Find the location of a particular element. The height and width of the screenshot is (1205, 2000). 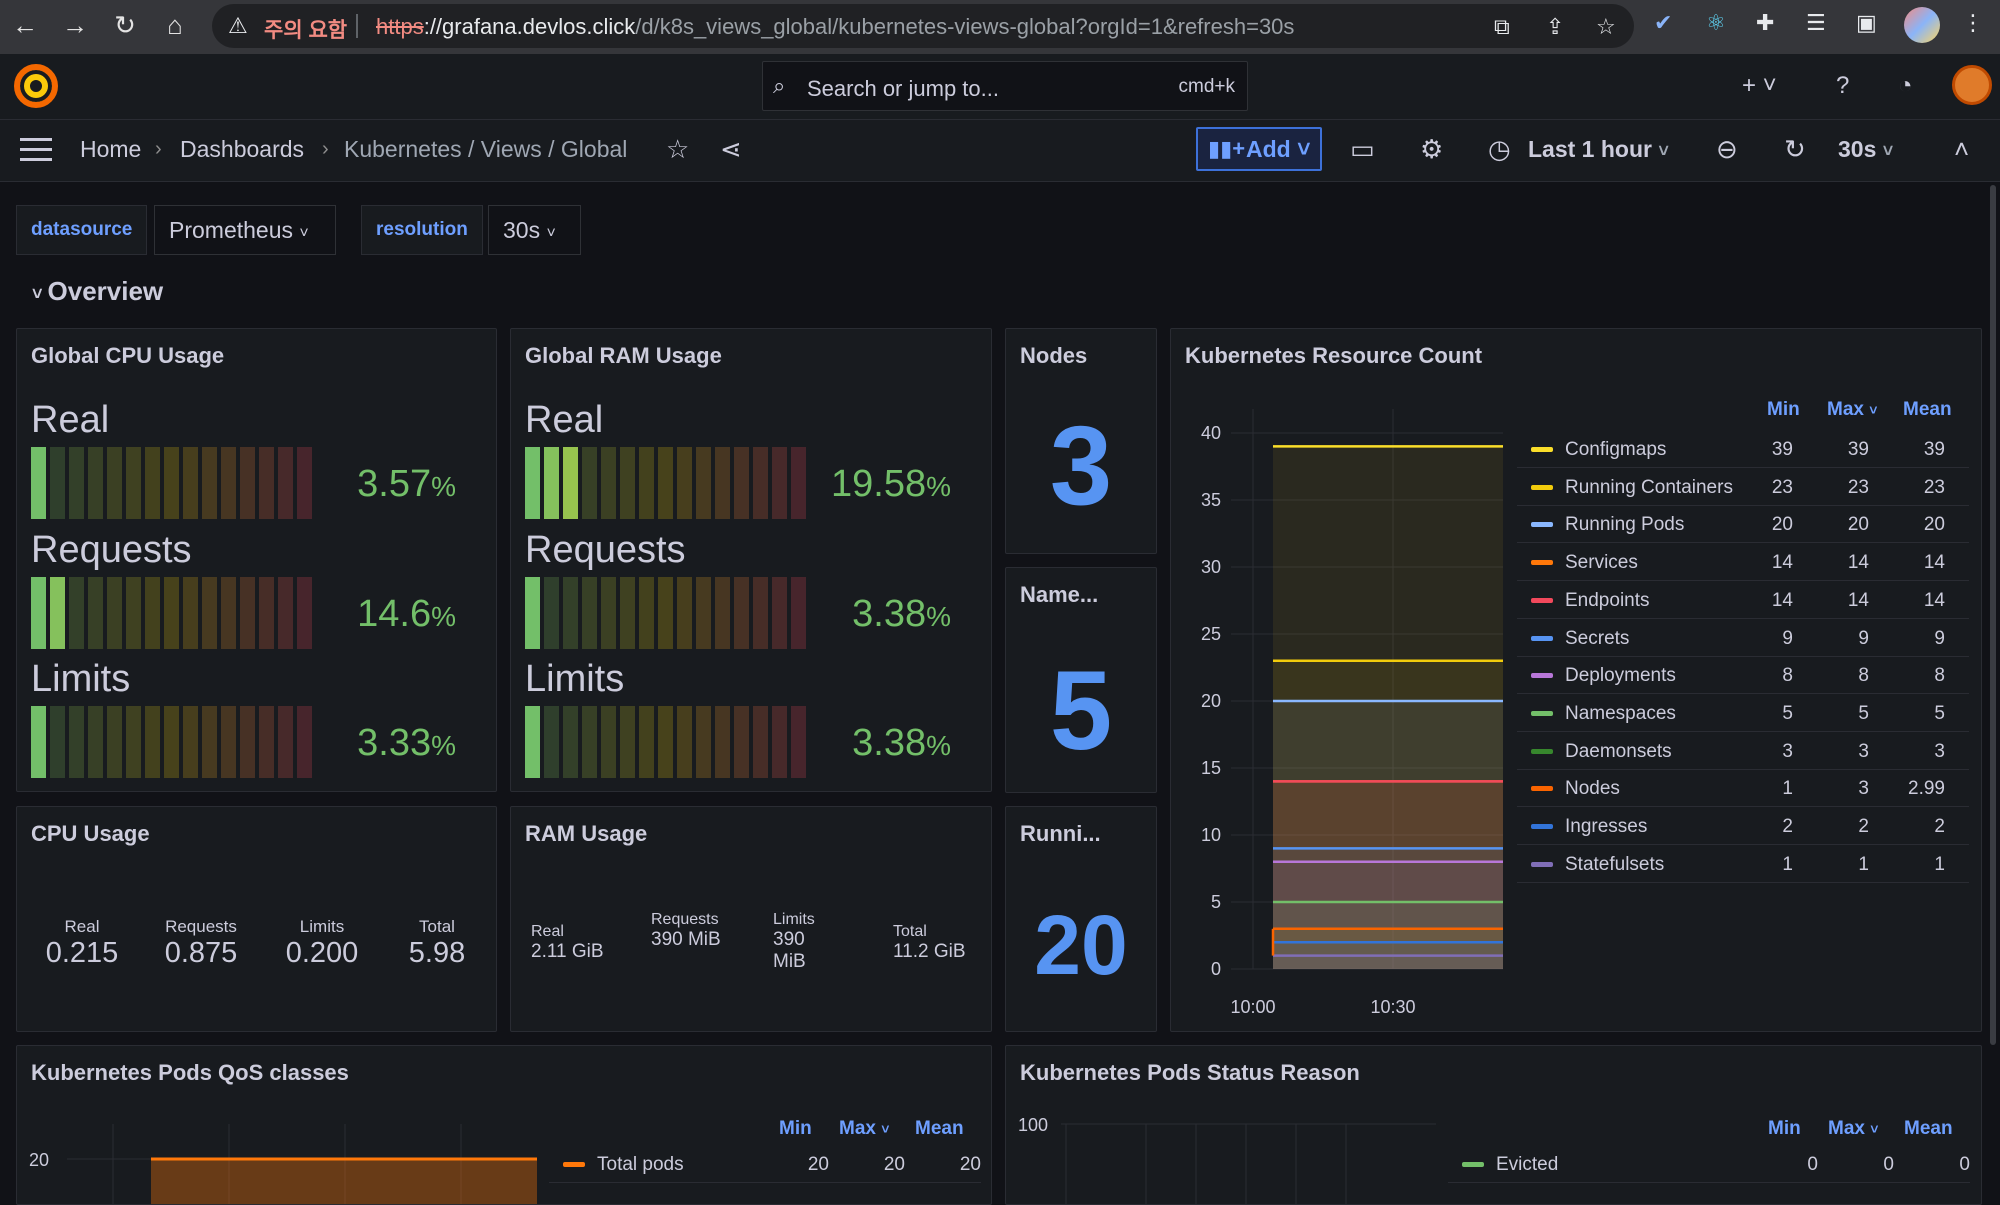

legend-row: Endpoints 14 14 14 is located at coordinates (1743, 600).